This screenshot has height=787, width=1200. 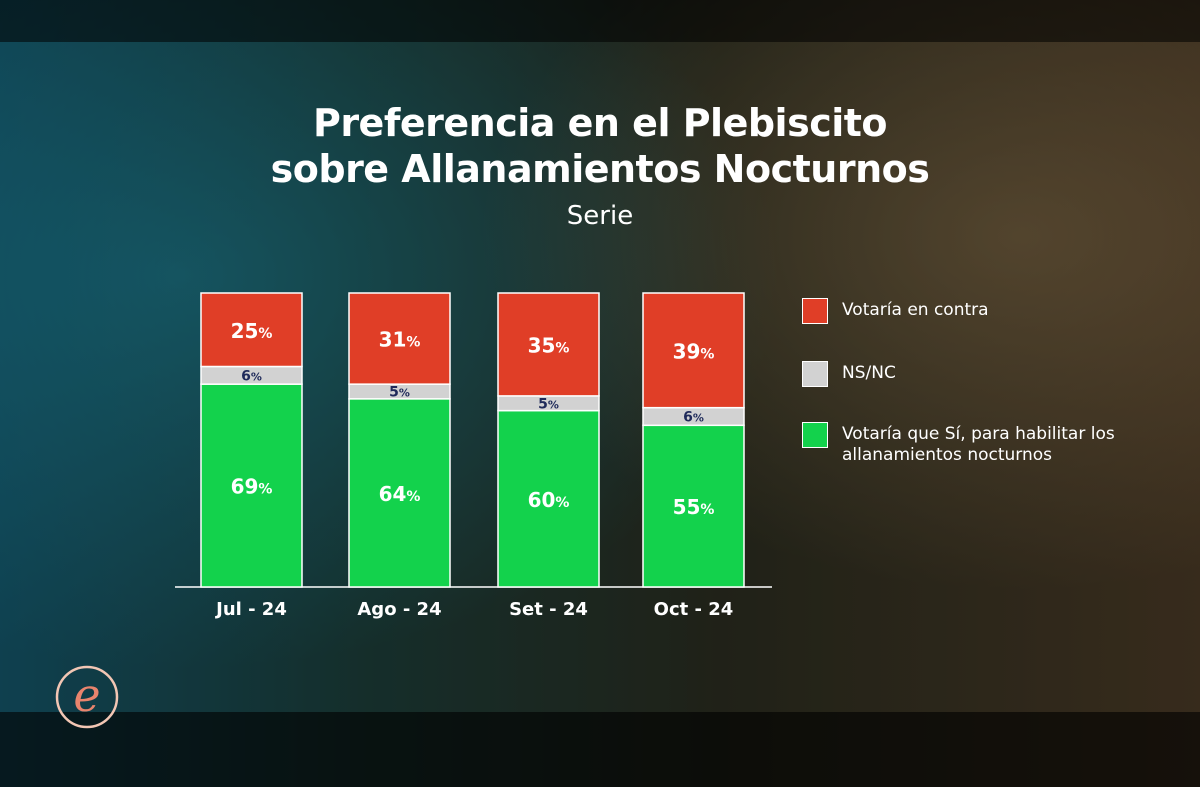 I want to click on data-label-si-3: 55%, so click(x=694, y=507).